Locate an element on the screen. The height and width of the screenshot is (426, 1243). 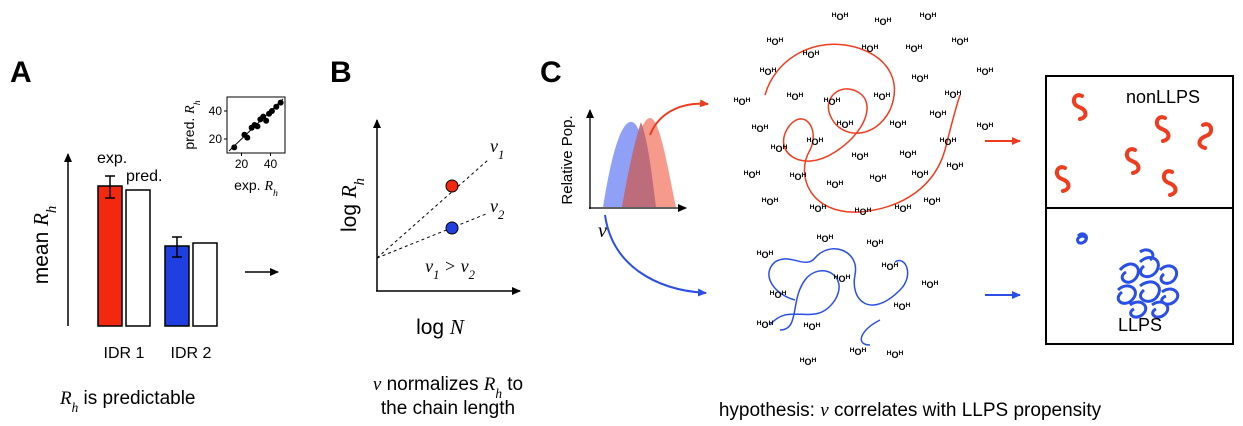
category-label: IDR 1 is located at coordinates (124, 353).